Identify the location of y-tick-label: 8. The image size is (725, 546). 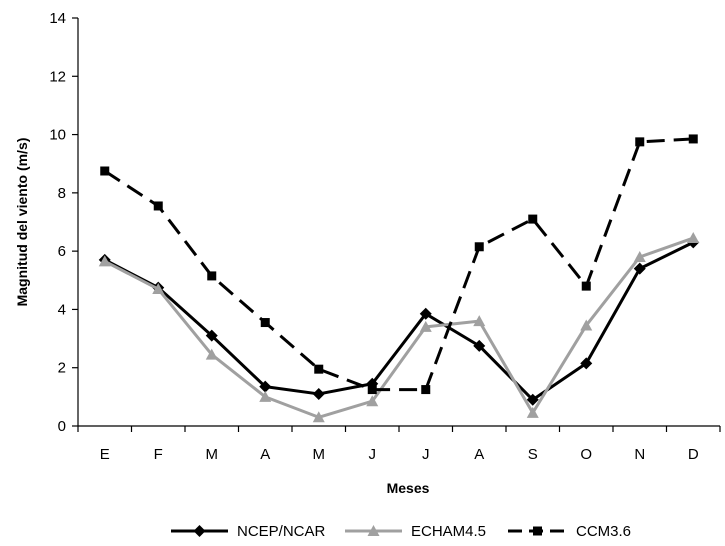
(62, 193).